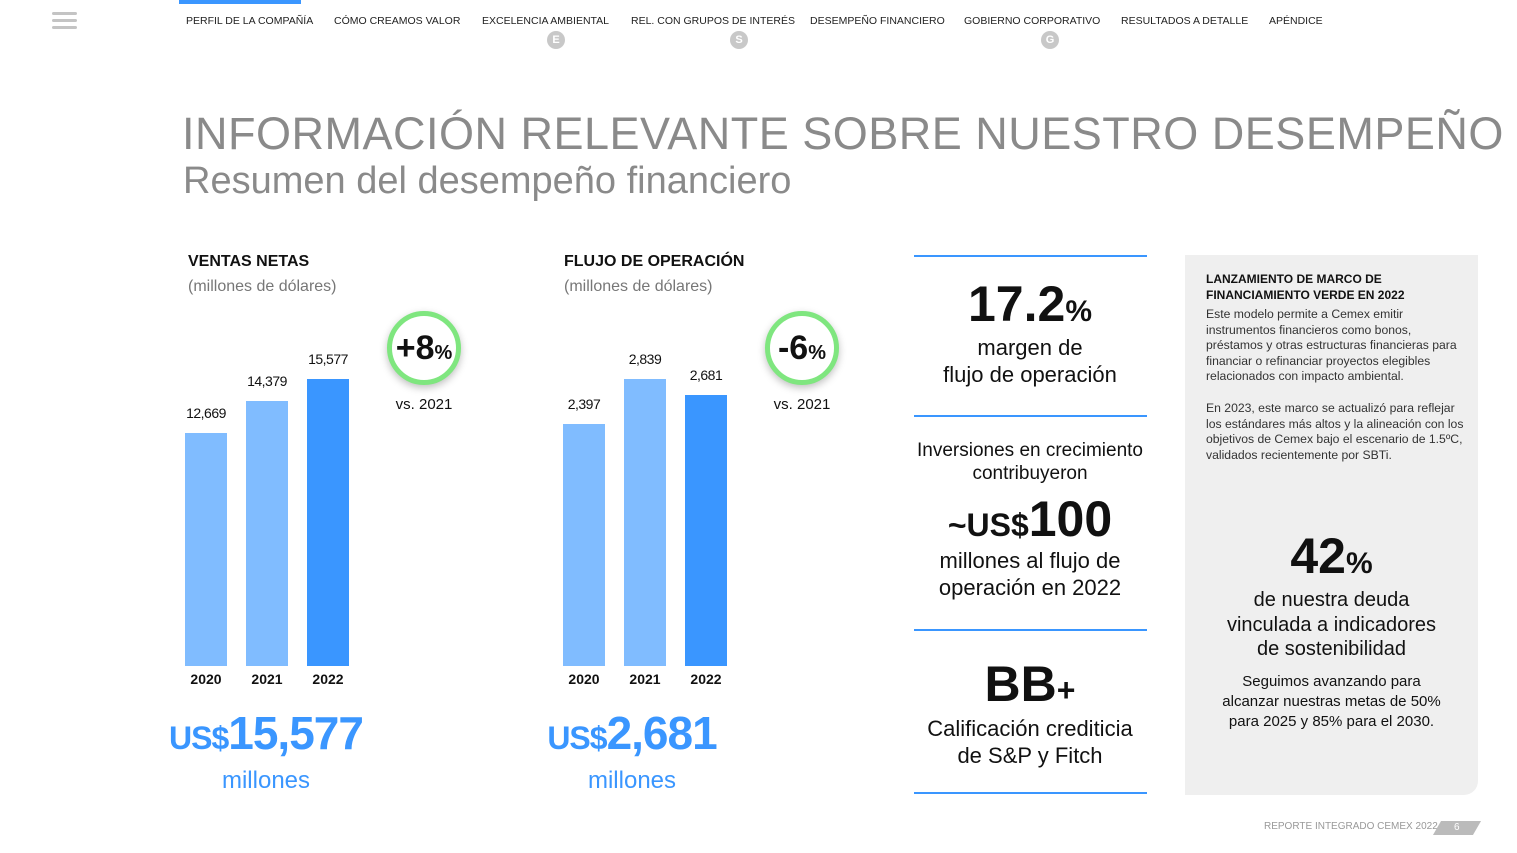  Describe the element at coordinates (424, 348) in the screenshot. I see `change-badge: +8%` at that location.